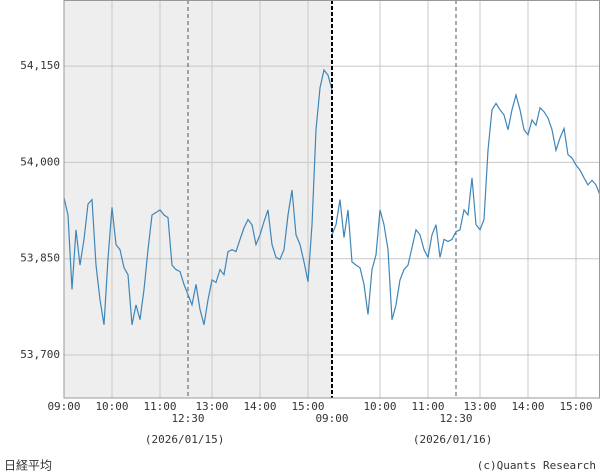 This screenshot has width=600, height=475. I want to click on date-label: (2026/01/16), so click(452, 439).